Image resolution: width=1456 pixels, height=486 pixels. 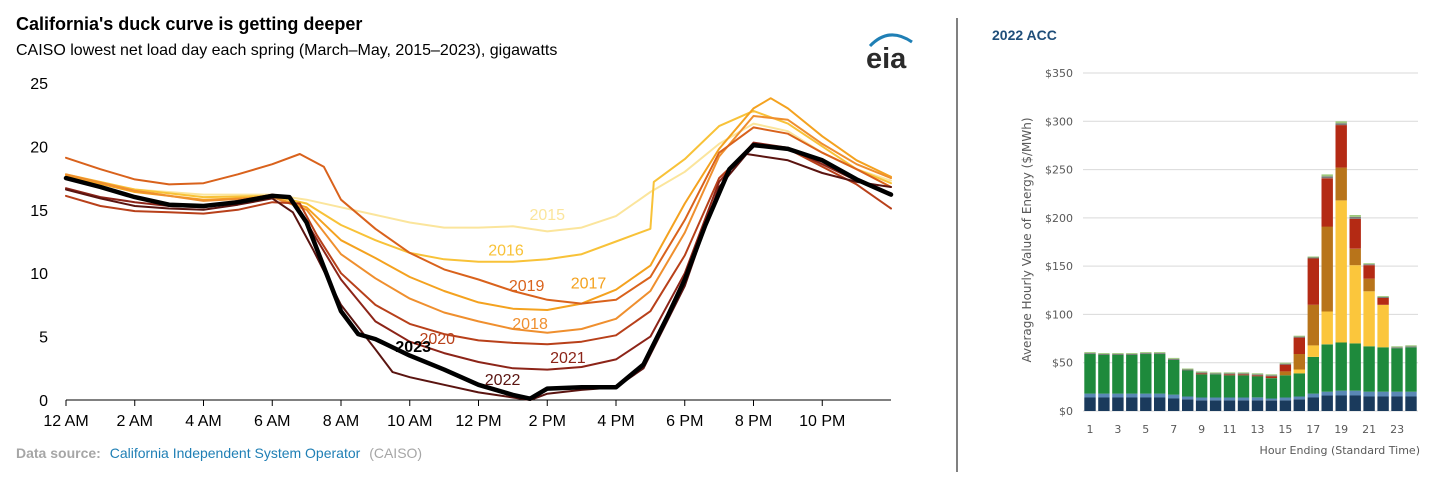 What do you see at coordinates (437, 339) in the screenshot?
I see `series-label-2020: 2020` at bounding box center [437, 339].